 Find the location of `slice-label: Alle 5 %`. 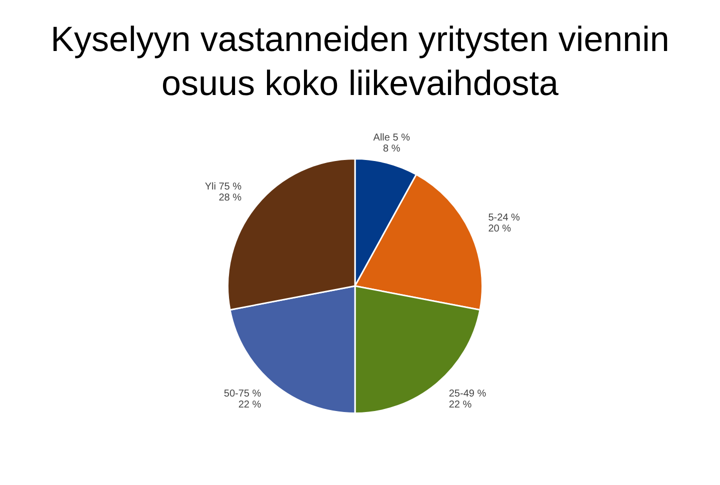

slice-label: Alle 5 % is located at coordinates (391, 138).